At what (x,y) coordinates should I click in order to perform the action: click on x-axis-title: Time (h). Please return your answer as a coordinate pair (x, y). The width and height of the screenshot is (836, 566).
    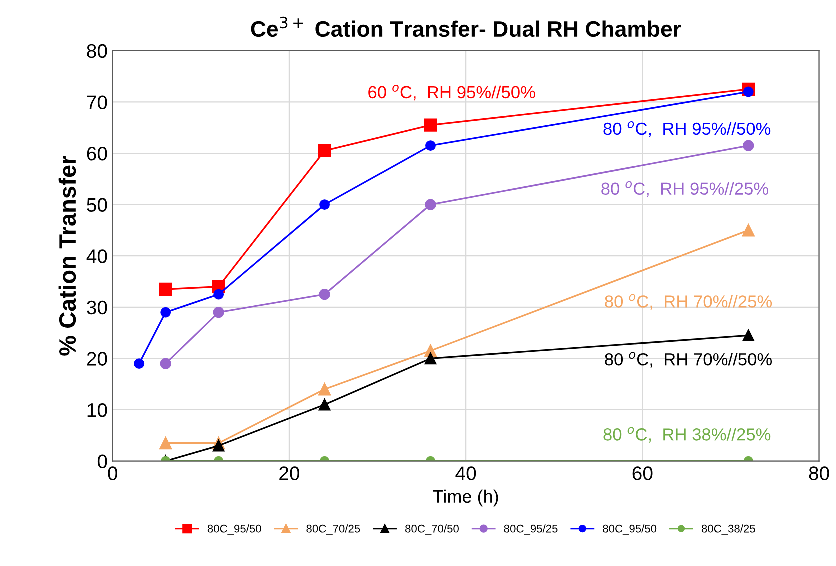
    Looking at the image, I should click on (465, 498).